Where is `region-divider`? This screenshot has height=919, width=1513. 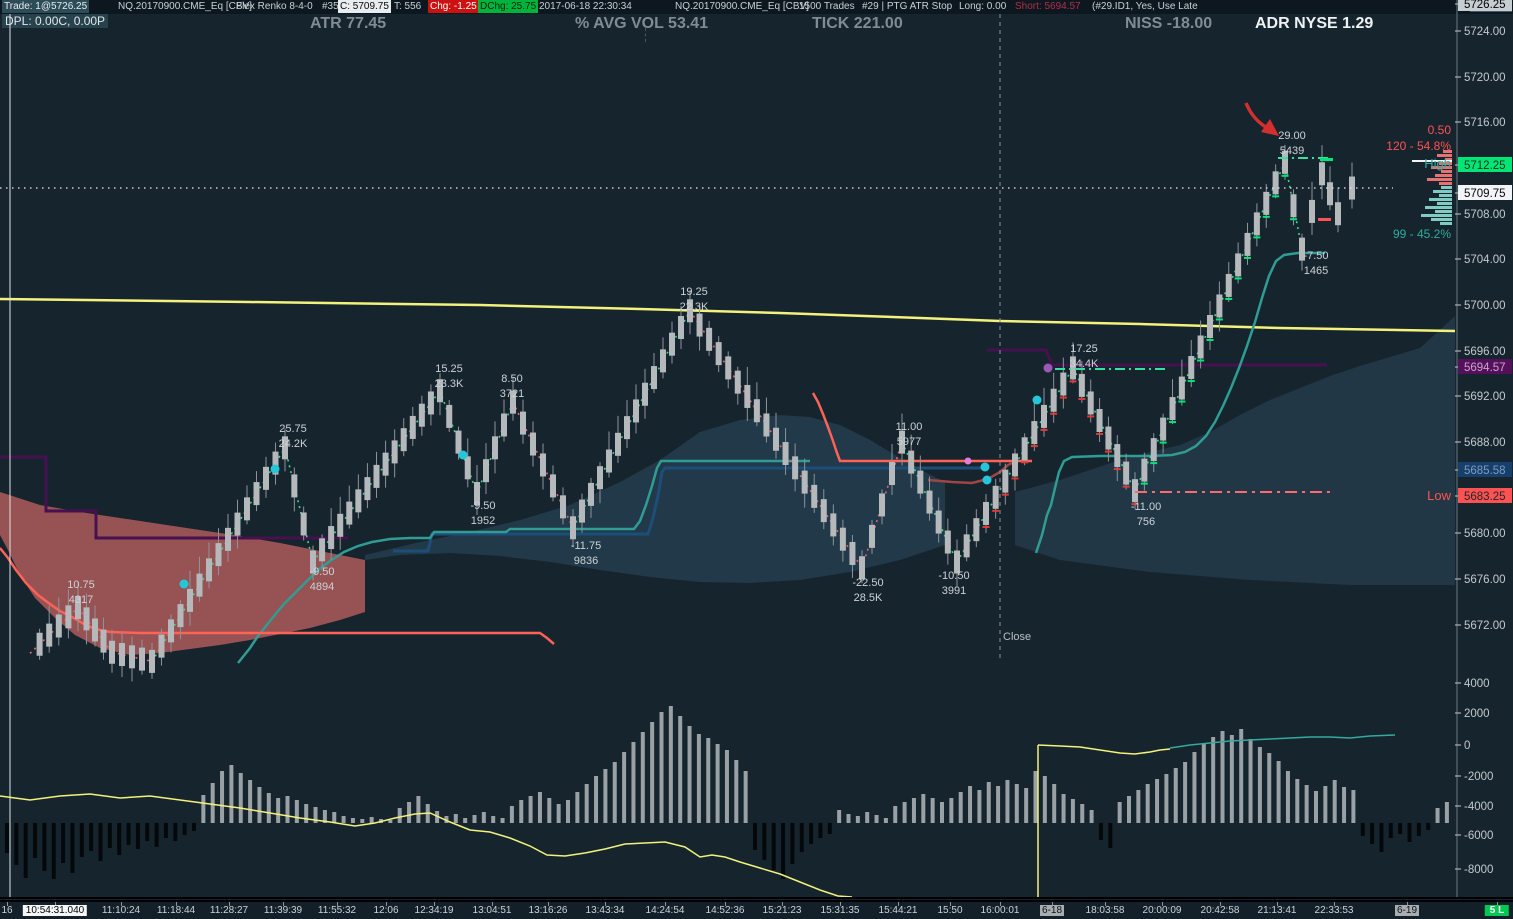
region-divider is located at coordinates (645, 35).